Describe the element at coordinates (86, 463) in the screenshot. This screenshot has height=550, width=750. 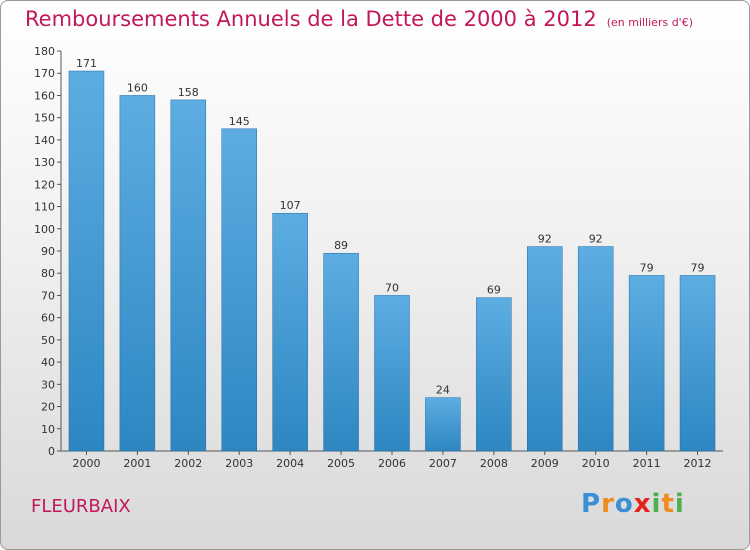
I see `x-tick-label: 2000` at that location.